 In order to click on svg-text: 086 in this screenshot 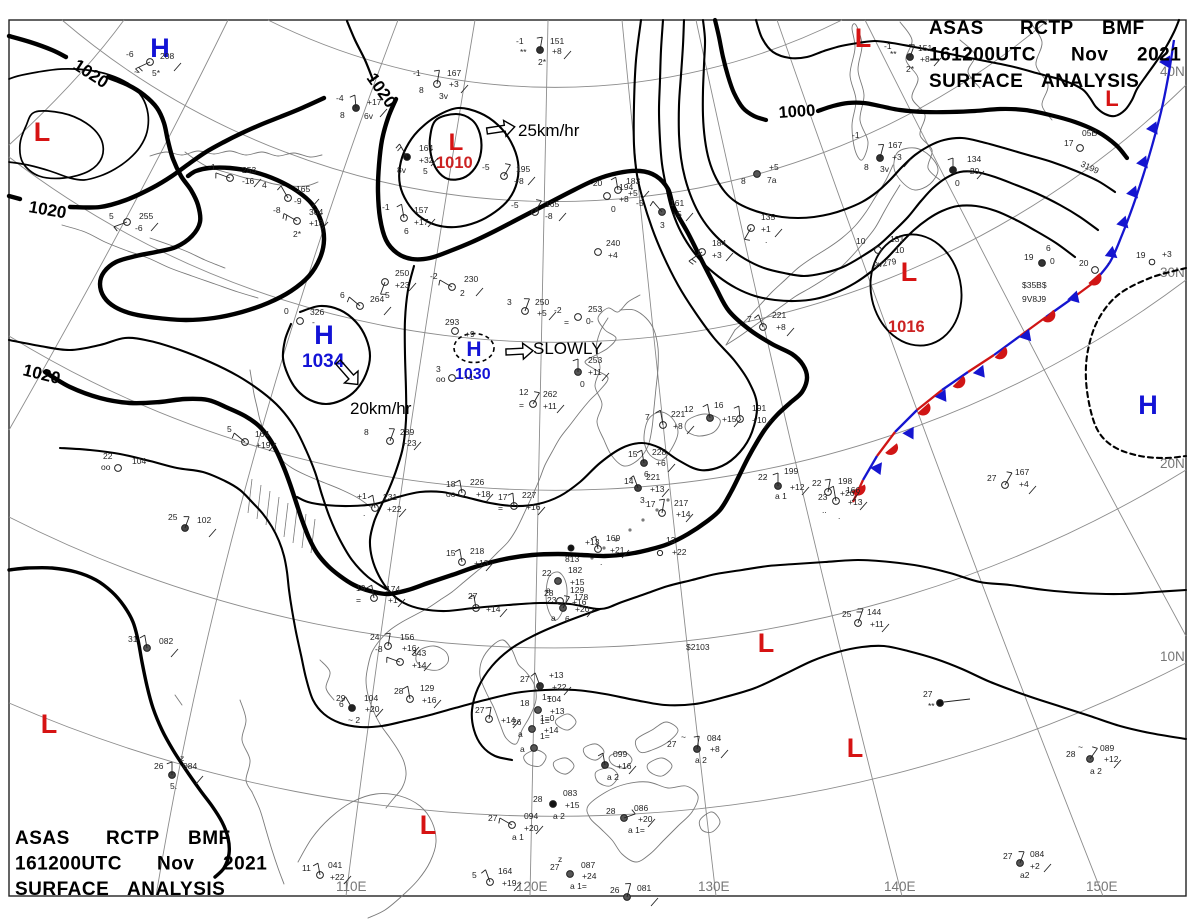, I will do `click(641, 808)`.